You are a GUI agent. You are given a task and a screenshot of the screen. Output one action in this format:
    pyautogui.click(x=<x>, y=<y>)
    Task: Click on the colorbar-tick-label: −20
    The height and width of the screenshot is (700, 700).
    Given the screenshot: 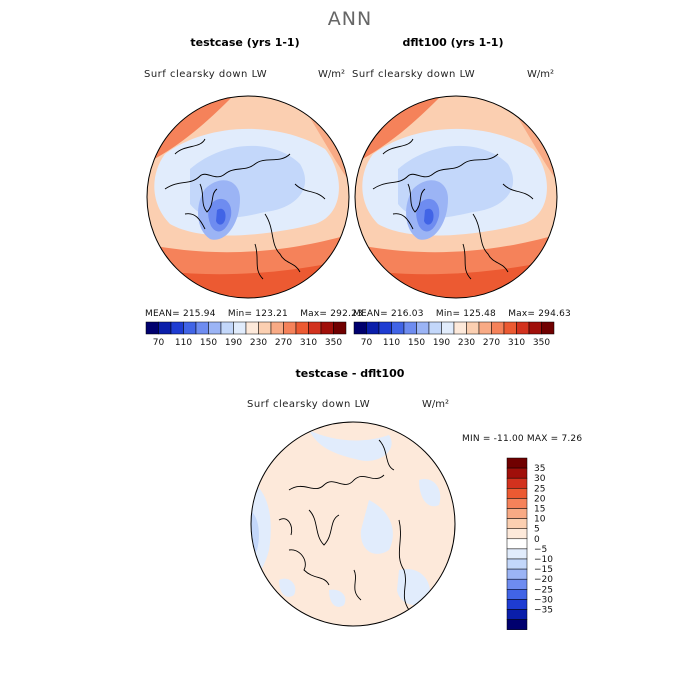 What is the action you would take?
    pyautogui.click(x=543, y=580)
    